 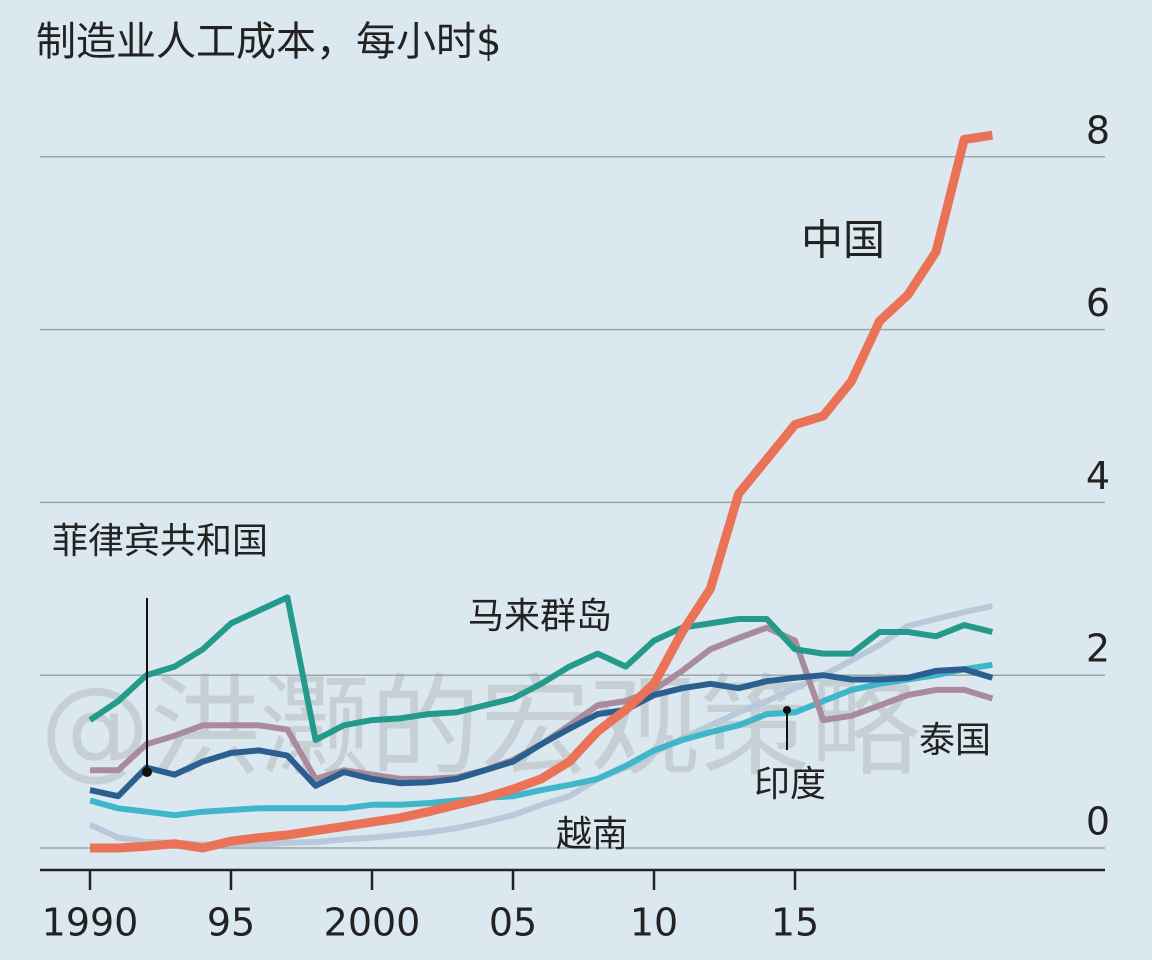 I want to click on series-label: 马来群岛, so click(x=540, y=616).